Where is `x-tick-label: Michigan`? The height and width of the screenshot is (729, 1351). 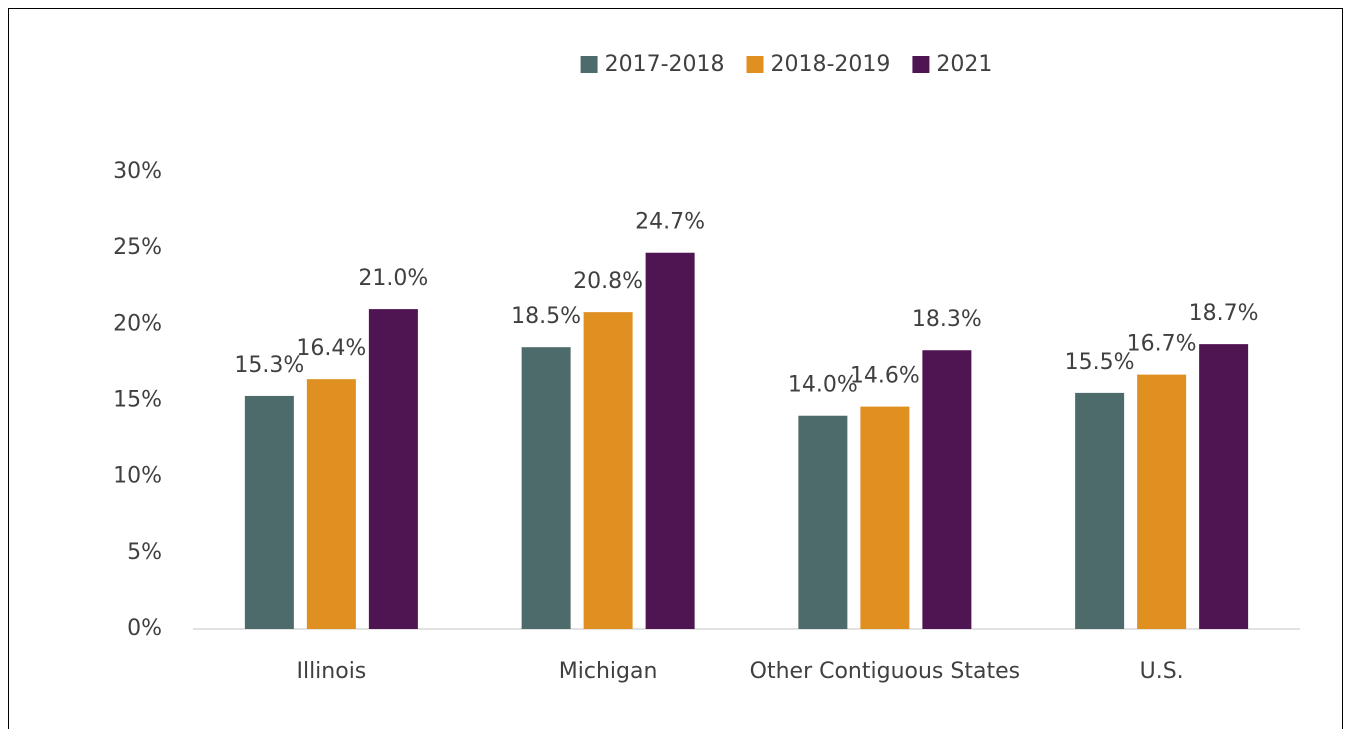 x-tick-label: Michigan is located at coordinates (608, 671).